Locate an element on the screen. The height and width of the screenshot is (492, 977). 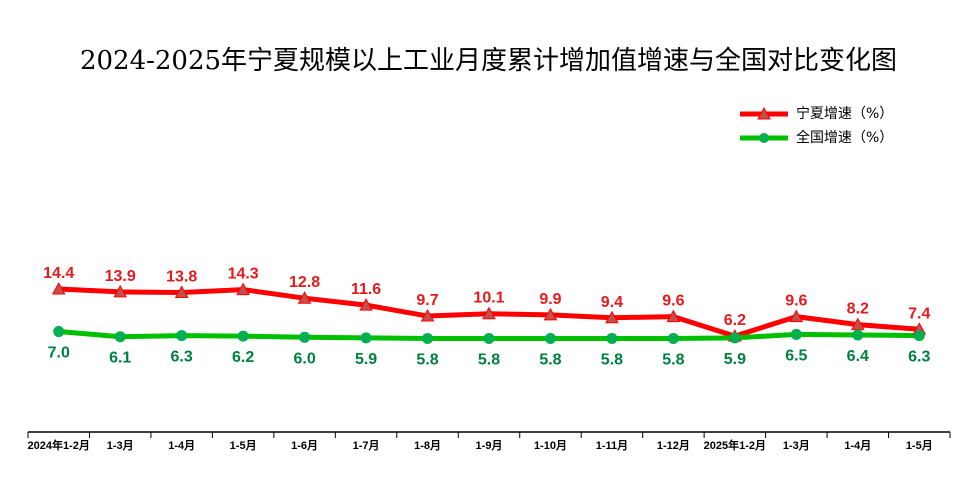
data-label: 13.8 is located at coordinates (181, 276).